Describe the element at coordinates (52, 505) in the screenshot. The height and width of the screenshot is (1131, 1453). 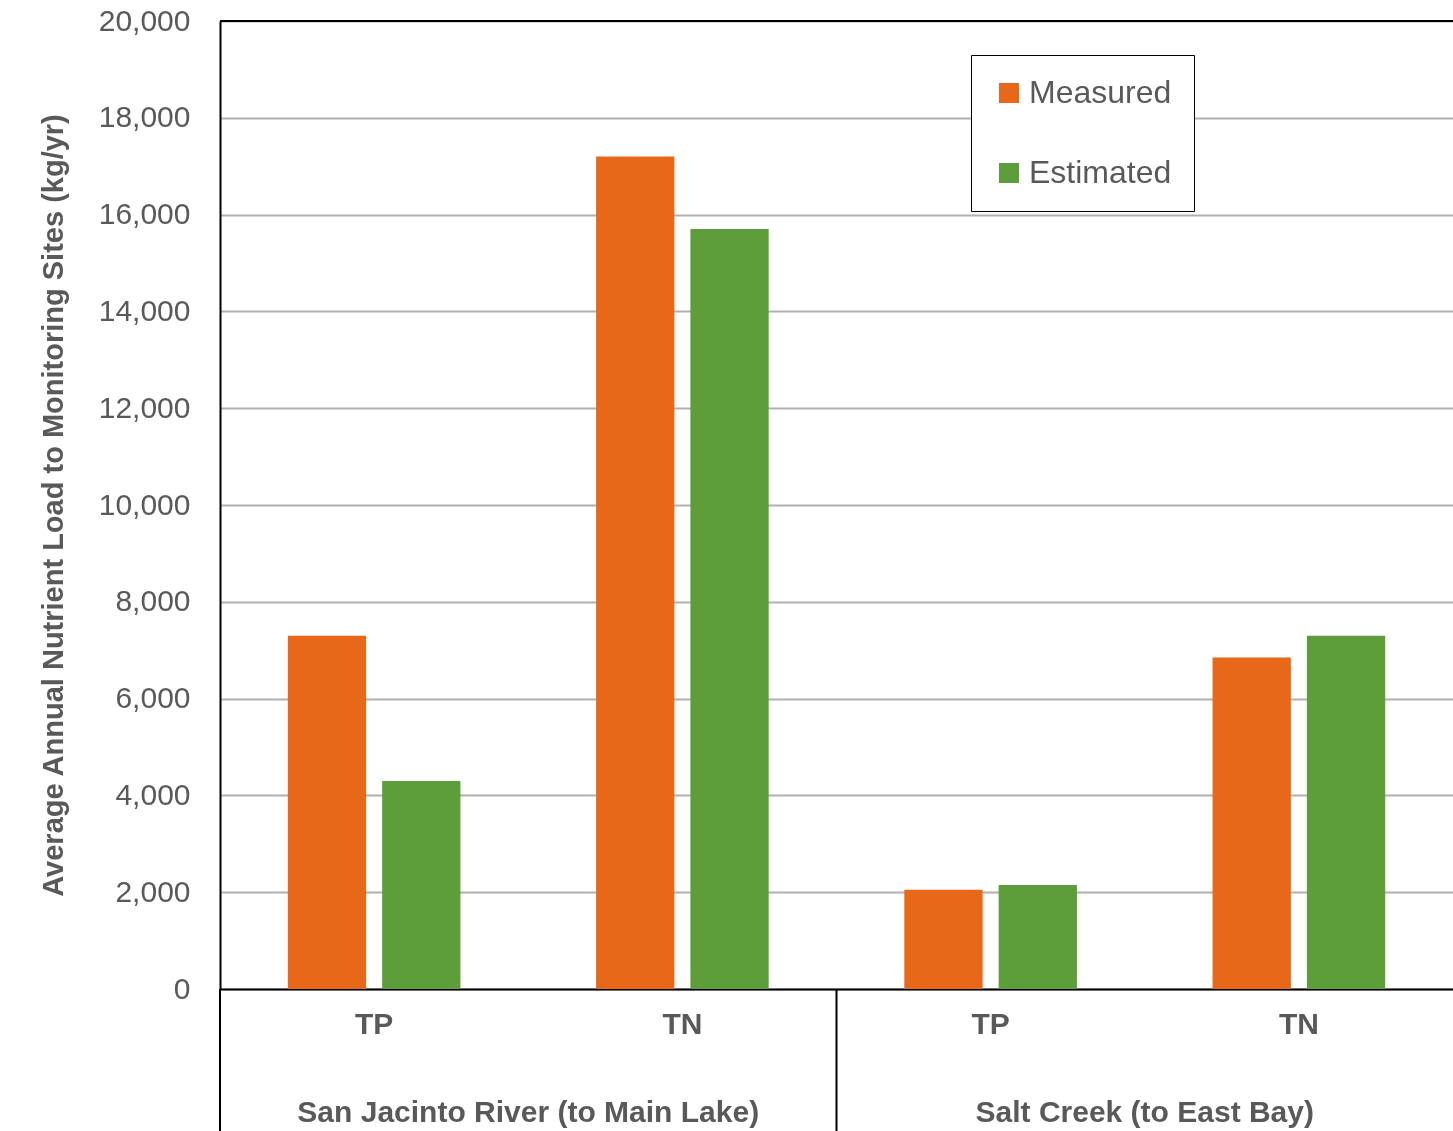
I see `y-axis-title: Average Annual Nutrient Load to Monitoring Sites (kg/yr)` at that location.